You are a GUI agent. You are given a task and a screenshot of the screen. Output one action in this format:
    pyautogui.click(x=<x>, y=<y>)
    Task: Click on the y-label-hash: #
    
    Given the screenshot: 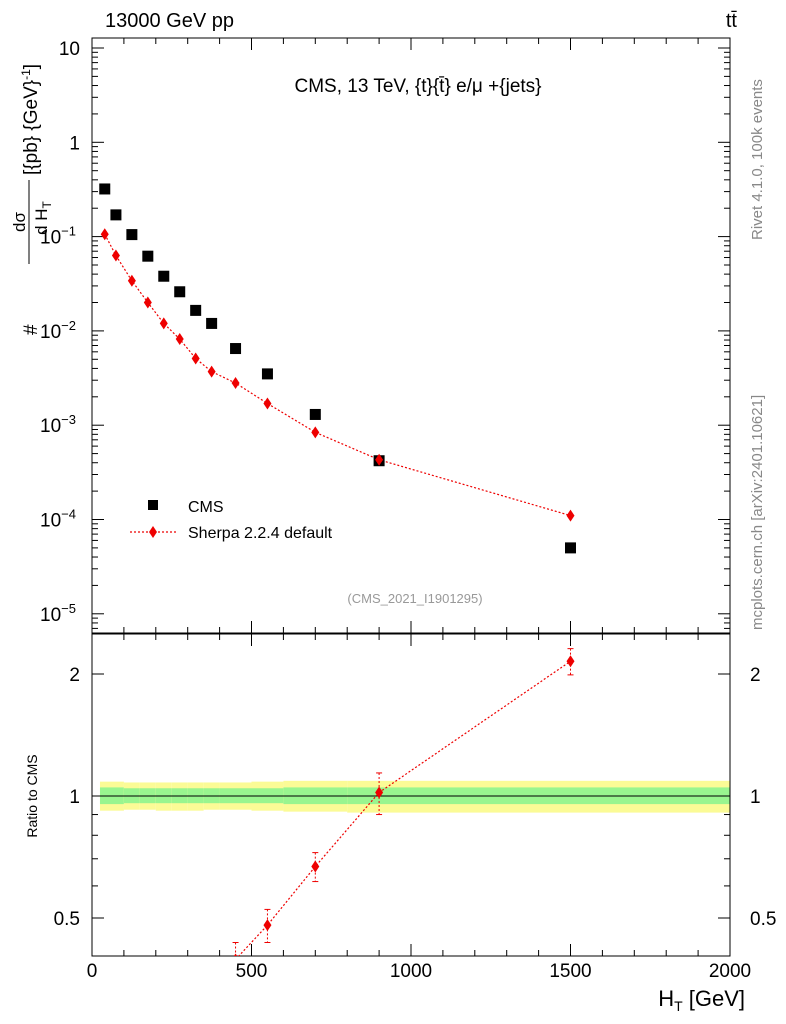 What is the action you would take?
    pyautogui.click(x=31, y=329)
    